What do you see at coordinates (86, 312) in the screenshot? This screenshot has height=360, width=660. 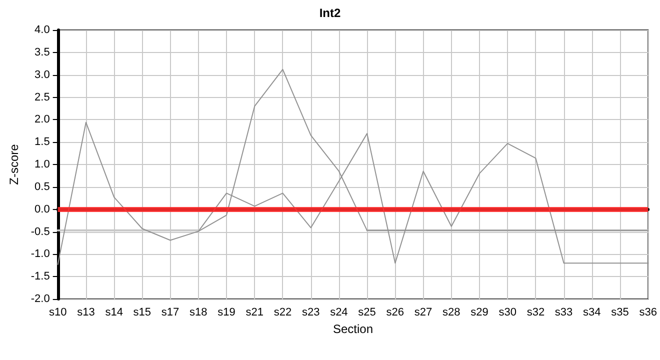 I see `x-tick-label: s13` at bounding box center [86, 312].